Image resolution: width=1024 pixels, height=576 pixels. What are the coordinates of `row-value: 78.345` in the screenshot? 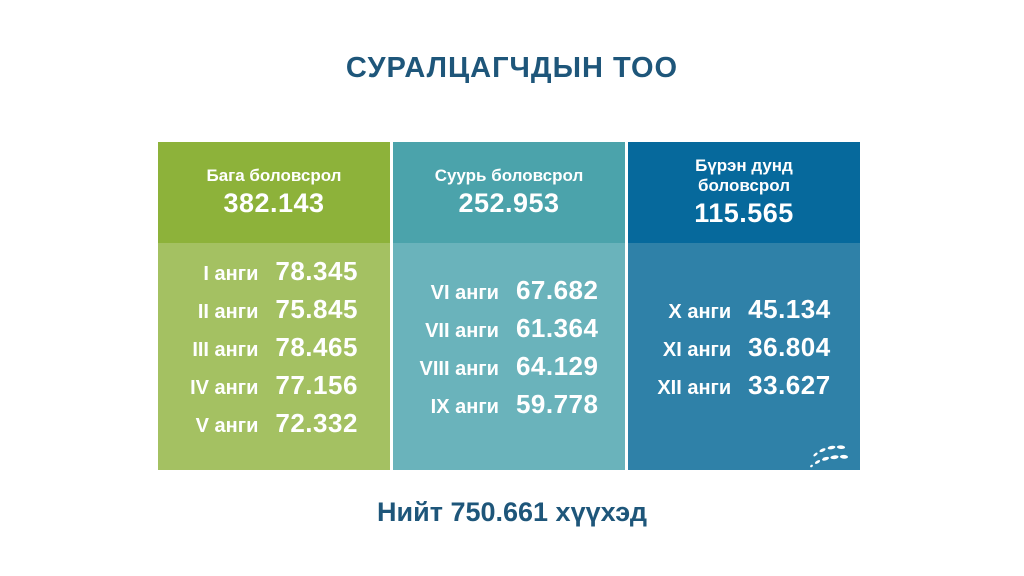 It's located at (316, 270).